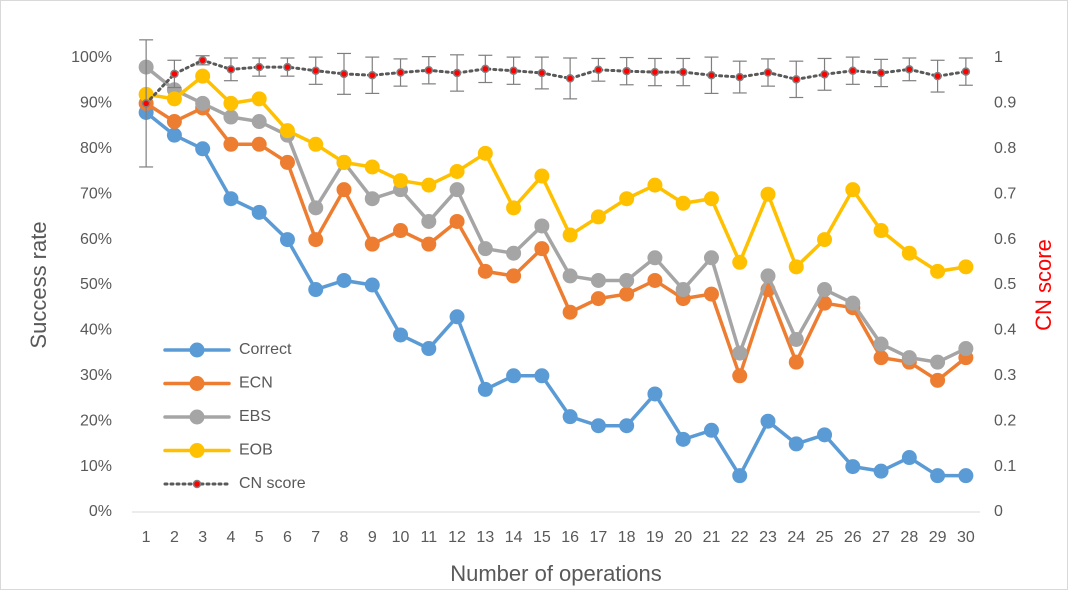 The image size is (1068, 590). I want to click on x-tick-label: 6, so click(287, 537).